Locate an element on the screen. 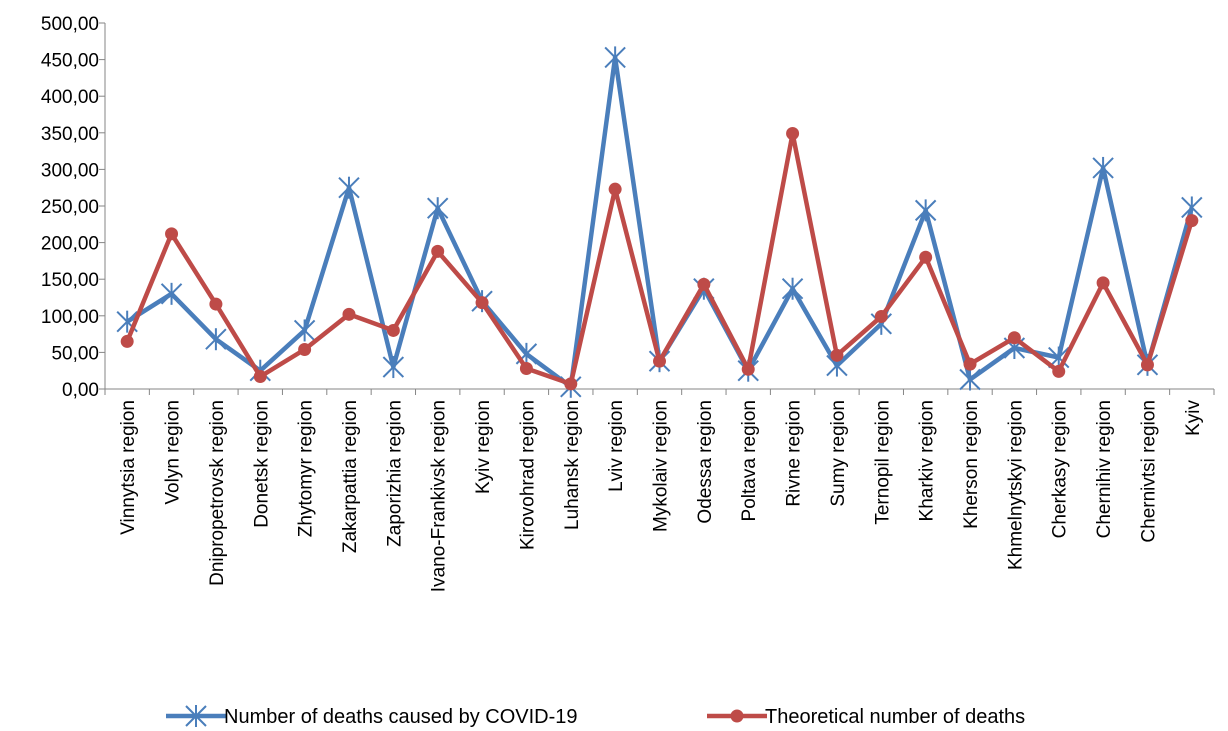 The image size is (1228, 731). x-tick-label: Volyn region is located at coordinates (173, 452).